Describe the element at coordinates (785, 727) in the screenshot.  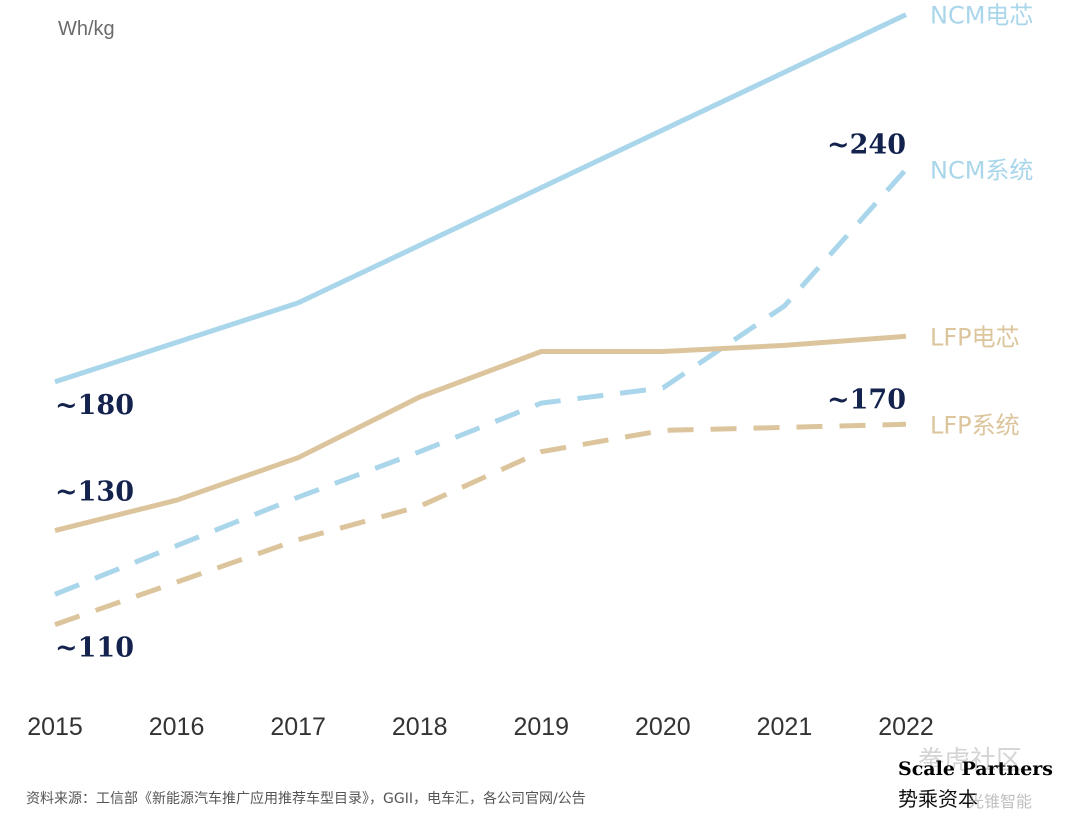
I see `x-tick-label-6: 2021` at that location.